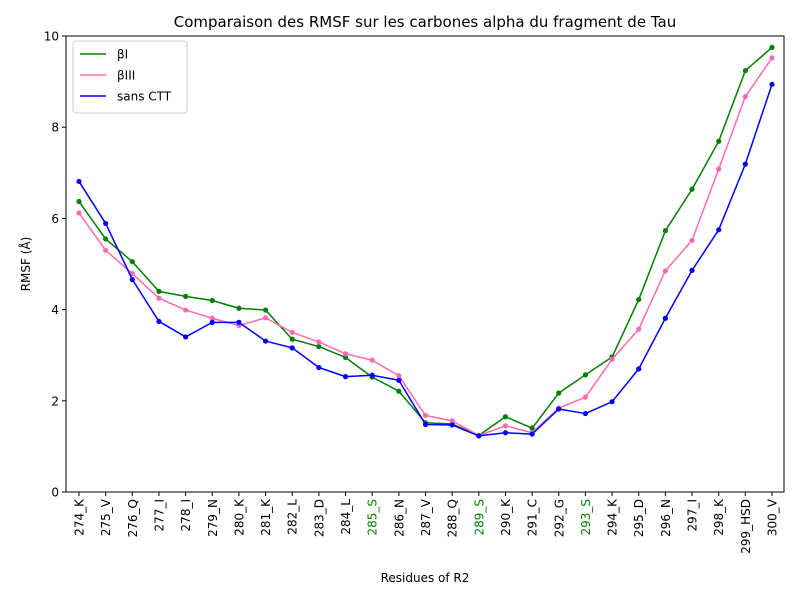 This screenshot has height=600, width=800. I want to click on legend-label-bI: βI, so click(122, 55).